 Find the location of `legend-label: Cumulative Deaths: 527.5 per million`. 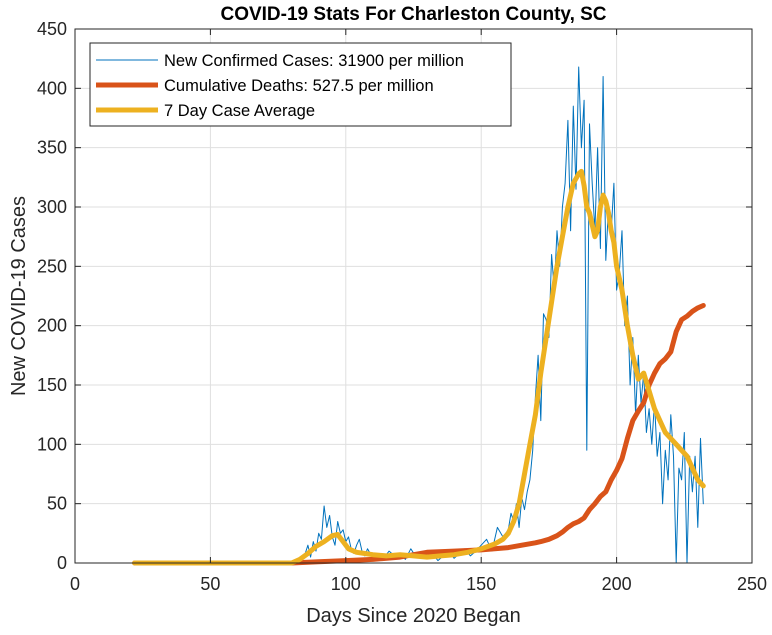

legend-label: Cumulative Deaths: 527.5 per million is located at coordinates (299, 86).